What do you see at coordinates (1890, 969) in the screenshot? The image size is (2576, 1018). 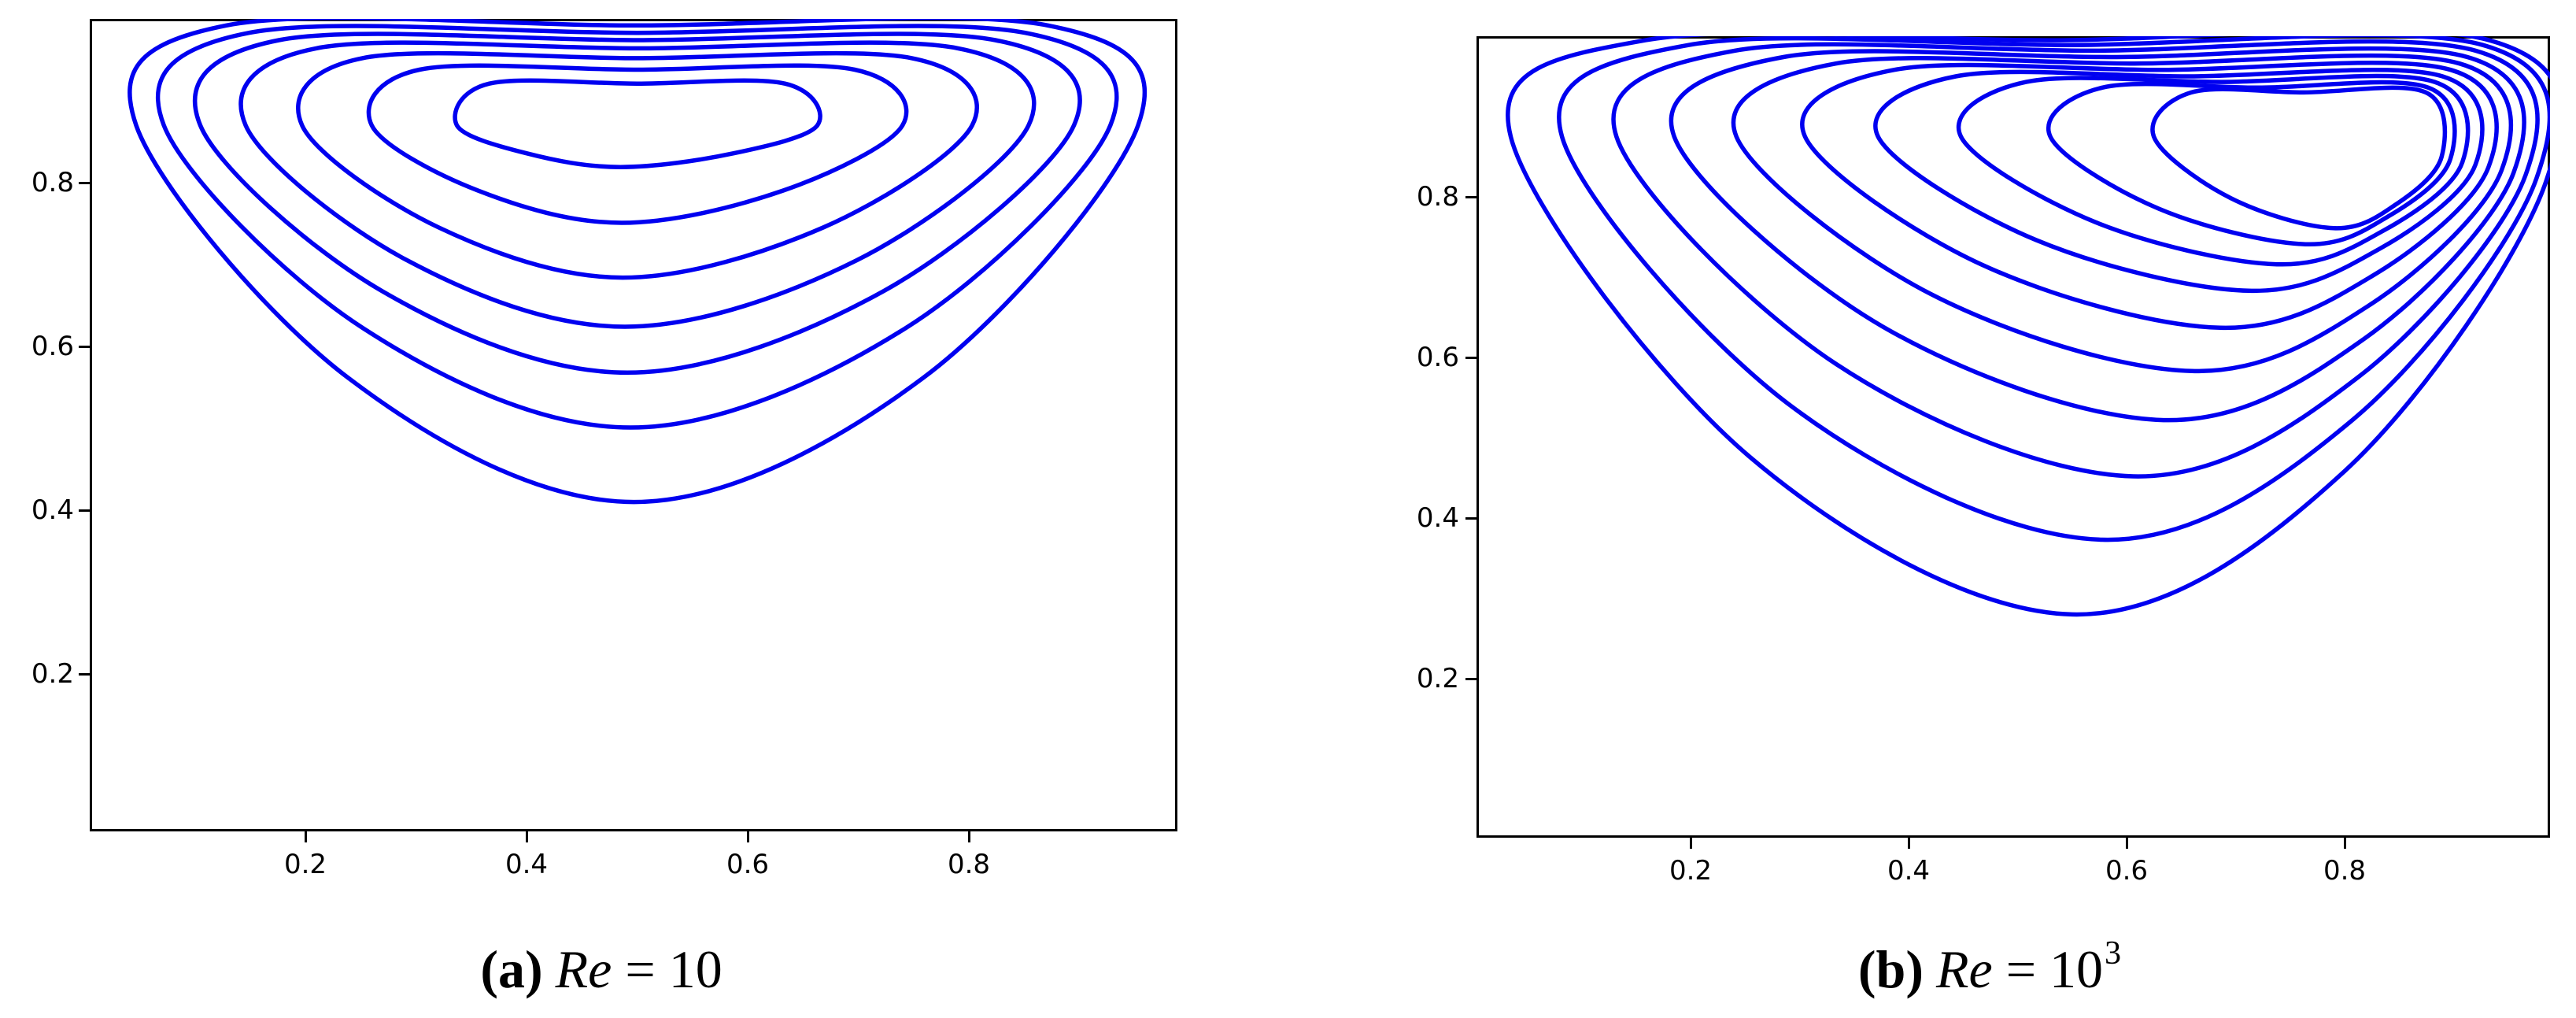 I see `caption-b-label: (b)` at bounding box center [1890, 969].